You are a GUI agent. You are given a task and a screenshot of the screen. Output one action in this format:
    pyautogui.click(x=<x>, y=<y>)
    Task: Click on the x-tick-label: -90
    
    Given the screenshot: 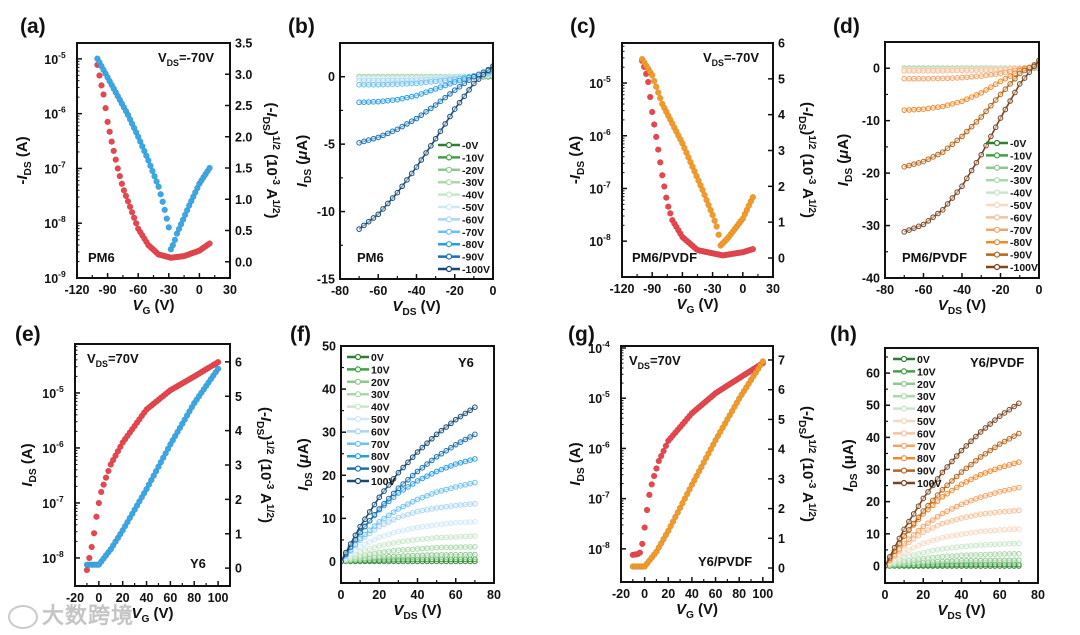 What is the action you would take?
    pyautogui.click(x=108, y=290)
    